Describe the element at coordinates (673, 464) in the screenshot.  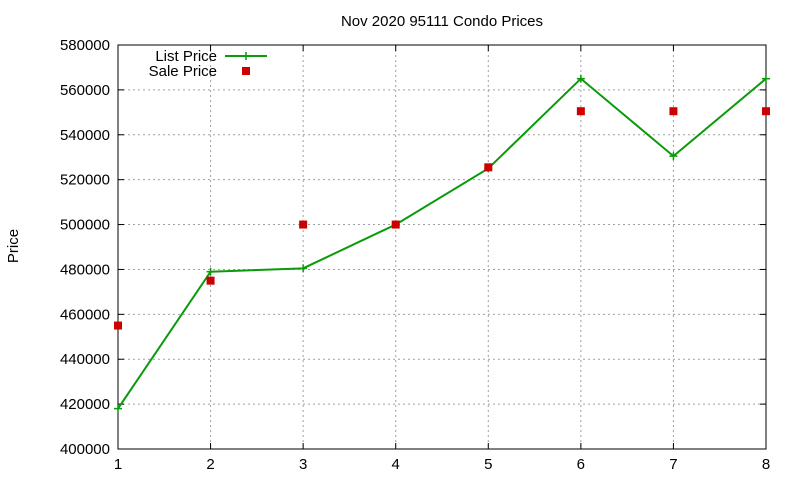
I see `x-tick-label: 7` at that location.